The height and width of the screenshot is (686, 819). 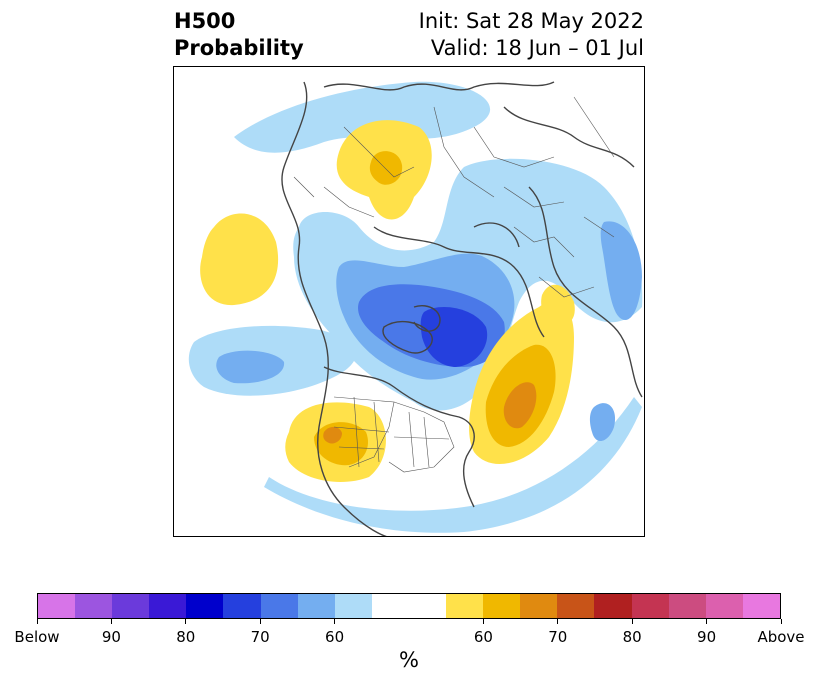 What do you see at coordinates (454, 337) in the screenshot?
I see `below-region-arctic-core` at bounding box center [454, 337].